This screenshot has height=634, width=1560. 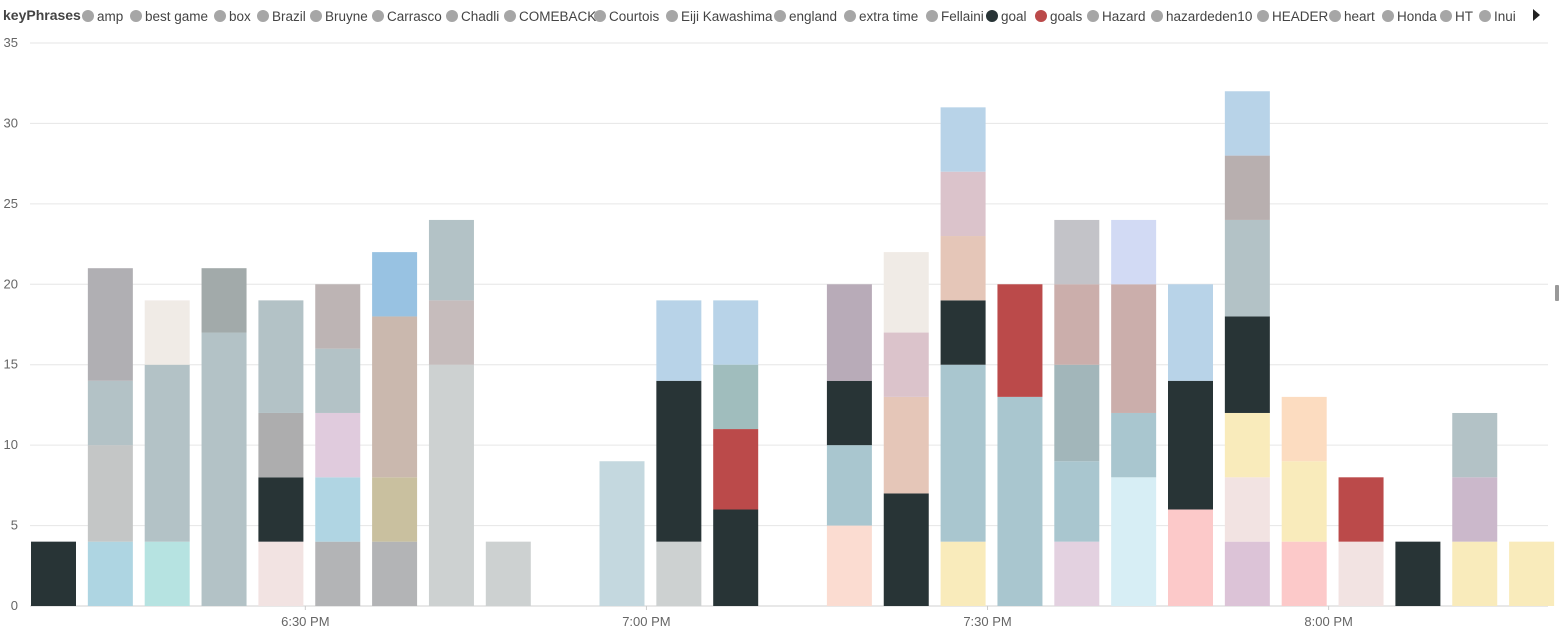 What do you see at coordinates (626, 16) in the screenshot?
I see `legend-item: Courtois` at bounding box center [626, 16].